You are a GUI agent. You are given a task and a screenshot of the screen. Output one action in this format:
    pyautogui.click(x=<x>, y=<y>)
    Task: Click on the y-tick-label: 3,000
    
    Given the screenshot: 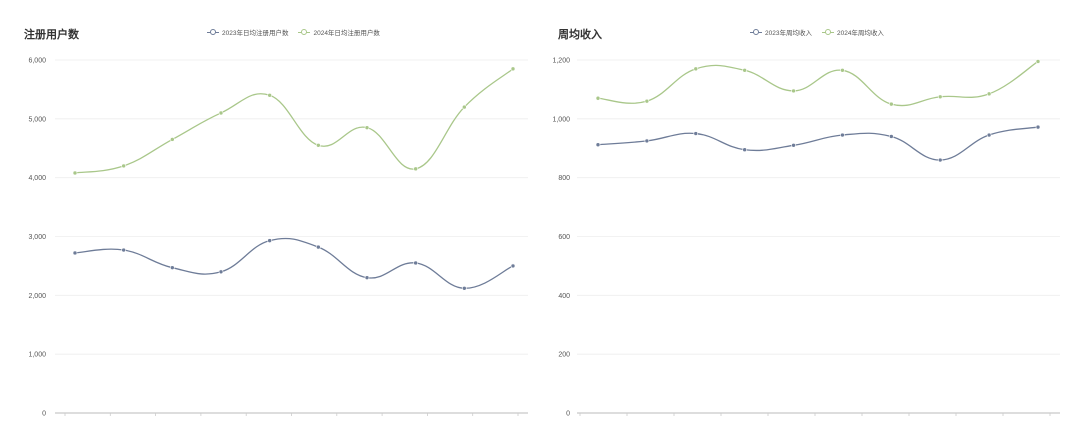 What is the action you would take?
    pyautogui.click(x=37, y=237)
    